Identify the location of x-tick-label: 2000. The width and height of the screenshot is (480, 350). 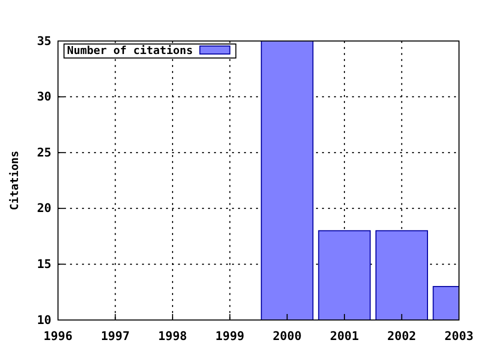
(287, 335).